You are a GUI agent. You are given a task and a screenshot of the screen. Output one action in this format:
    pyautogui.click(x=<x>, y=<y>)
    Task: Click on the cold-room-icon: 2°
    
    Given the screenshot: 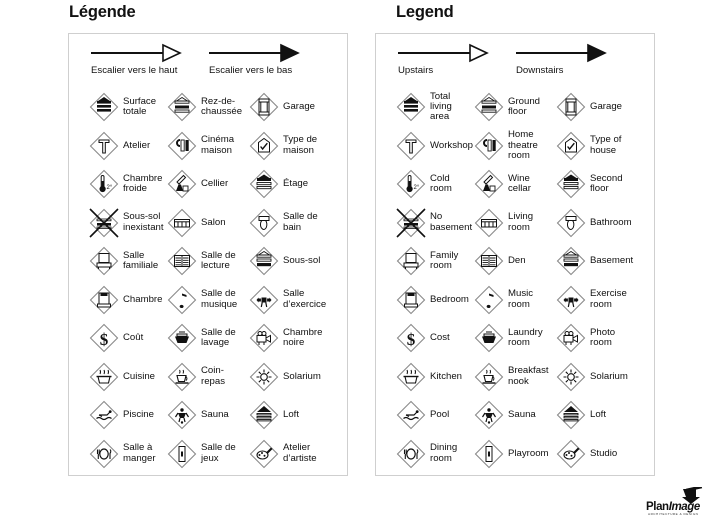 What is the action you would take?
    pyautogui.click(x=411, y=184)
    